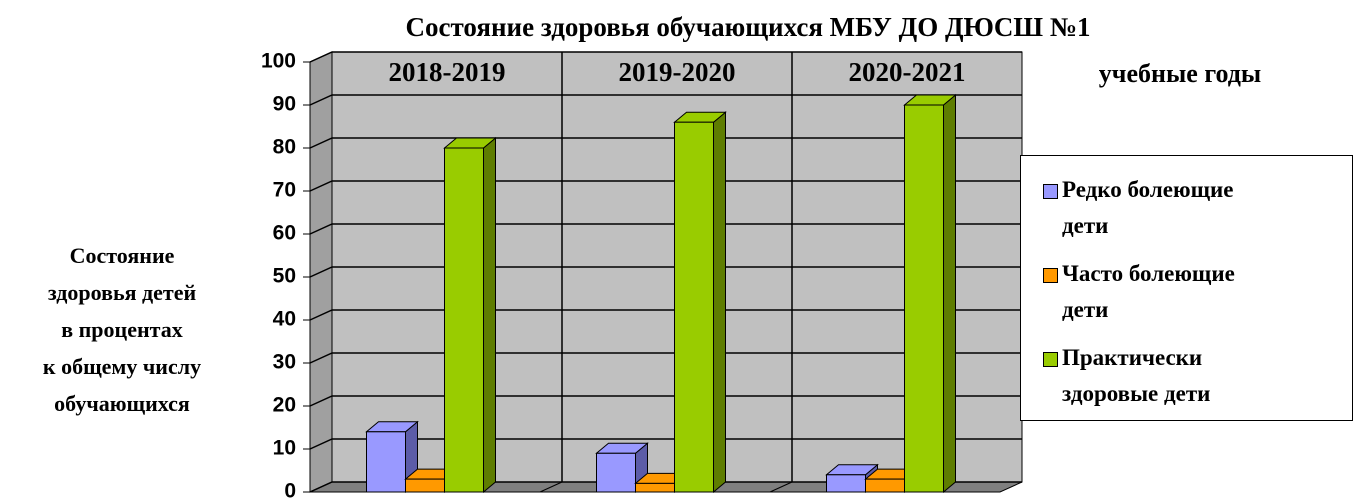  Describe the element at coordinates (284, 362) in the screenshot. I see `y-tick-label: 30` at that location.